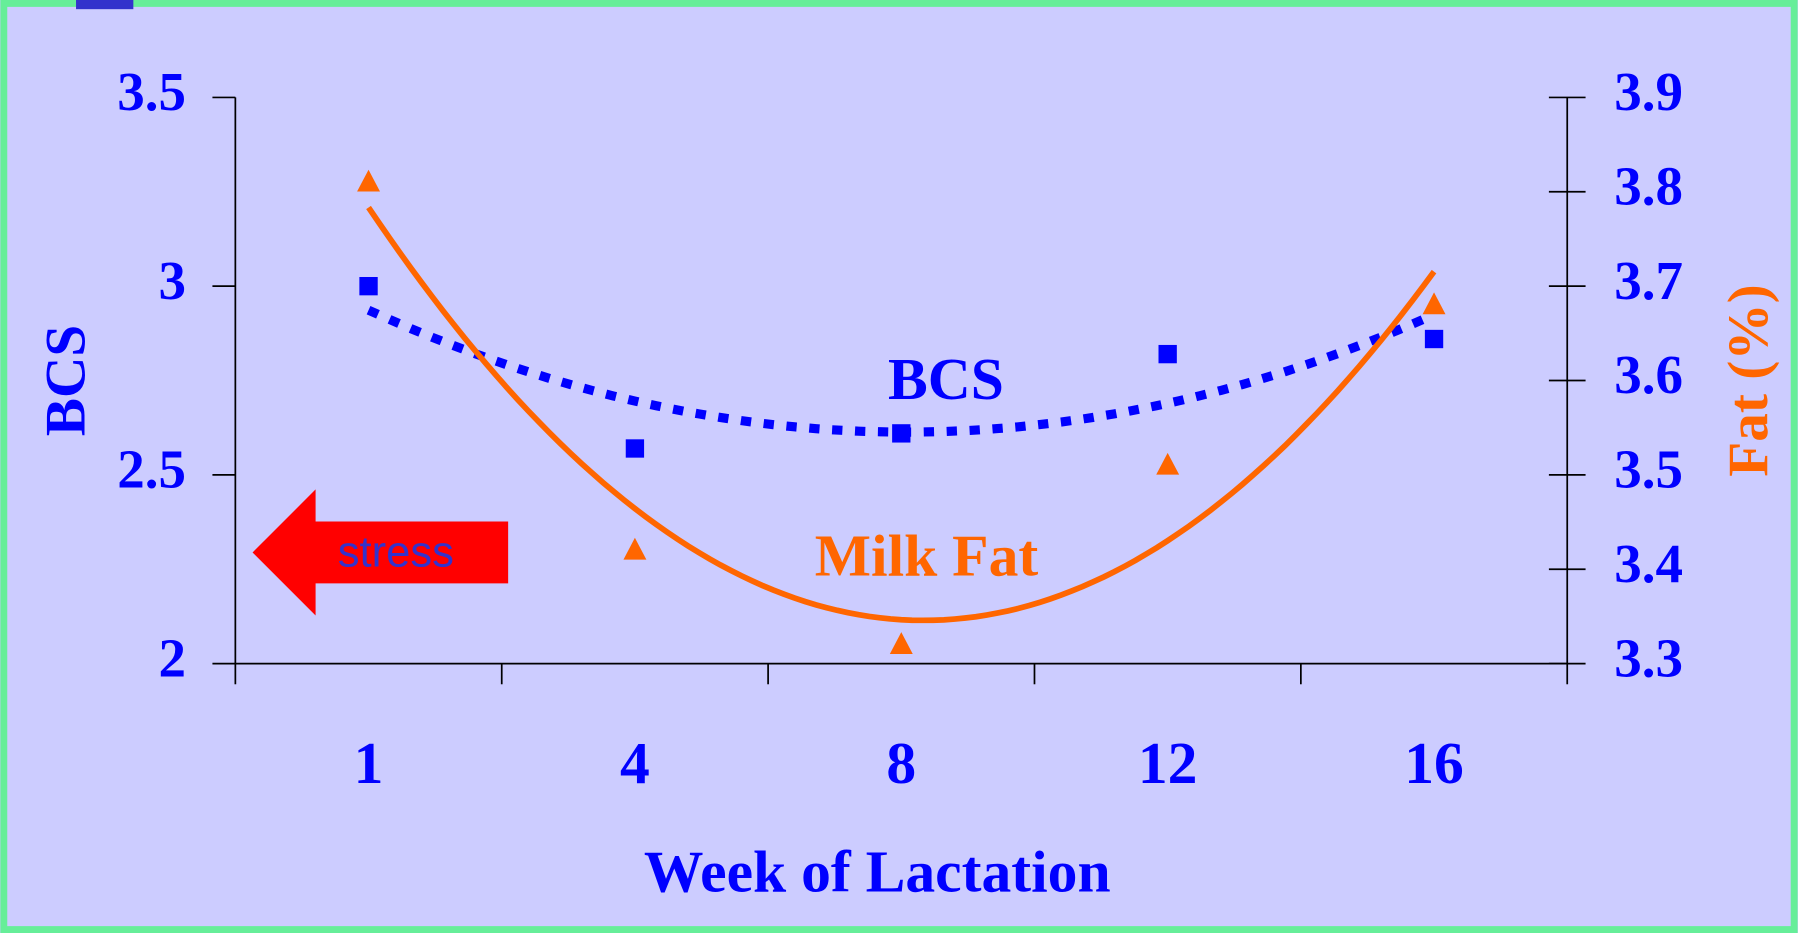 Image resolution: width=1798 pixels, height=933 pixels. I want to click on y2-tick-label: 3.7, so click(1648, 280).